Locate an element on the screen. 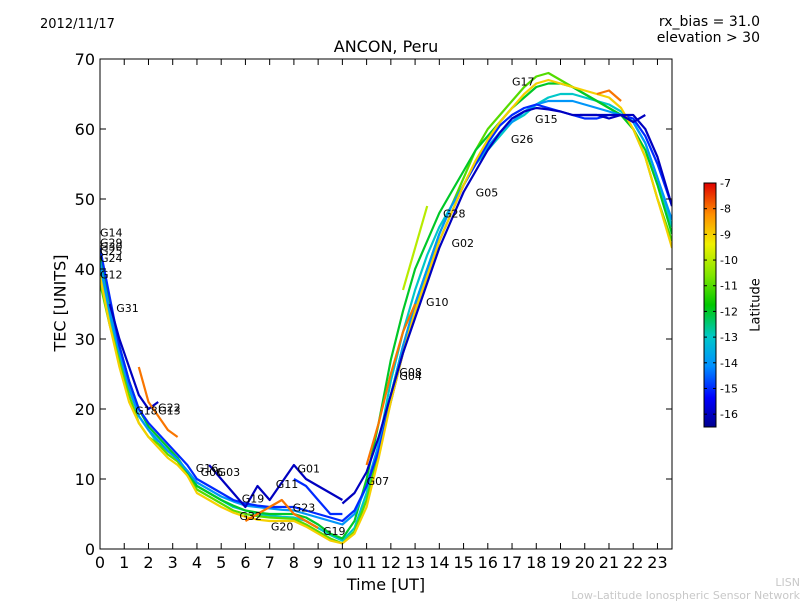  satellite-label-25: G02 is located at coordinates (462, 243).